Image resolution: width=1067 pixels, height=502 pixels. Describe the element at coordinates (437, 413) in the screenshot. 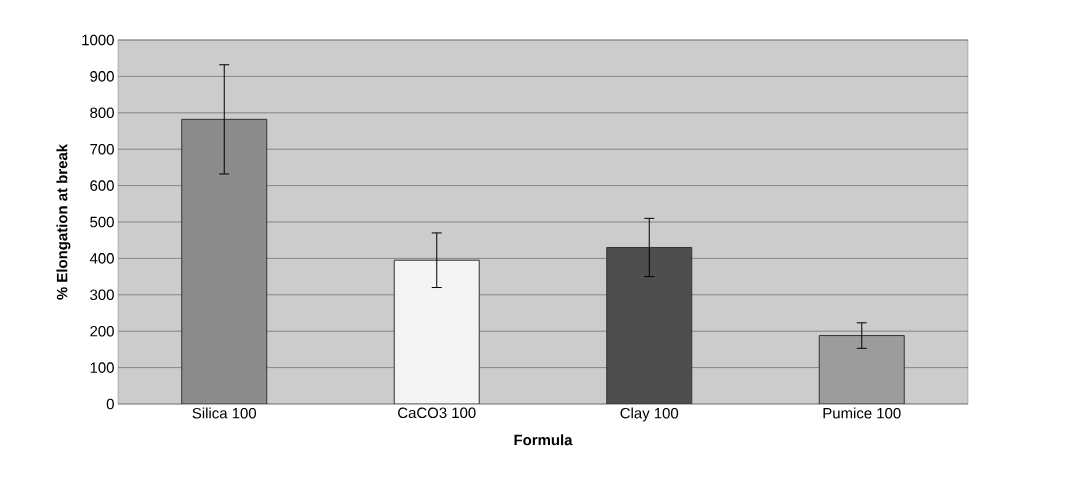

I see `x-tick-label: CaCO3 100` at that location.